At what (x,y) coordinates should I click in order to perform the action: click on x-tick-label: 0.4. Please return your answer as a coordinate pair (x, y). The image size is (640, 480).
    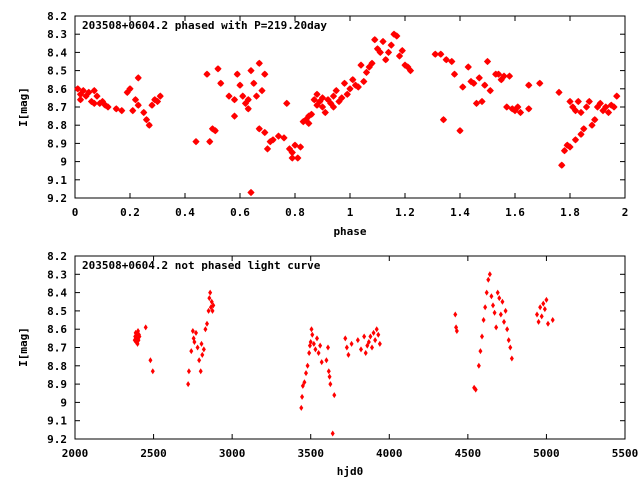
    Looking at the image, I should click on (185, 212).